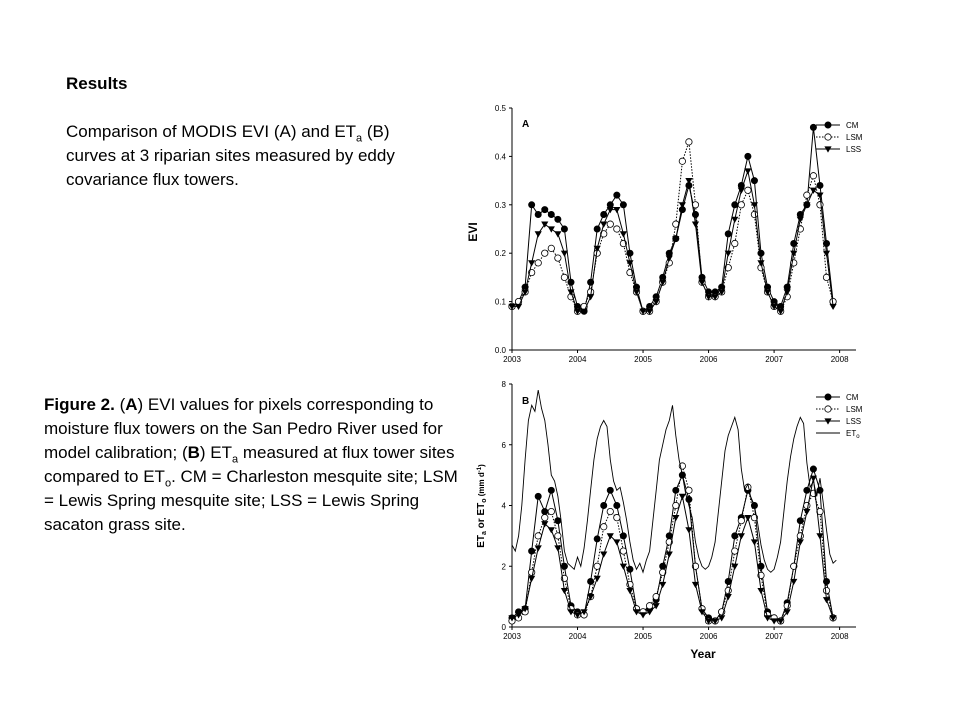 This screenshot has height=720, width=960. I want to click on legend-marker-lsm, so click(828, 409).